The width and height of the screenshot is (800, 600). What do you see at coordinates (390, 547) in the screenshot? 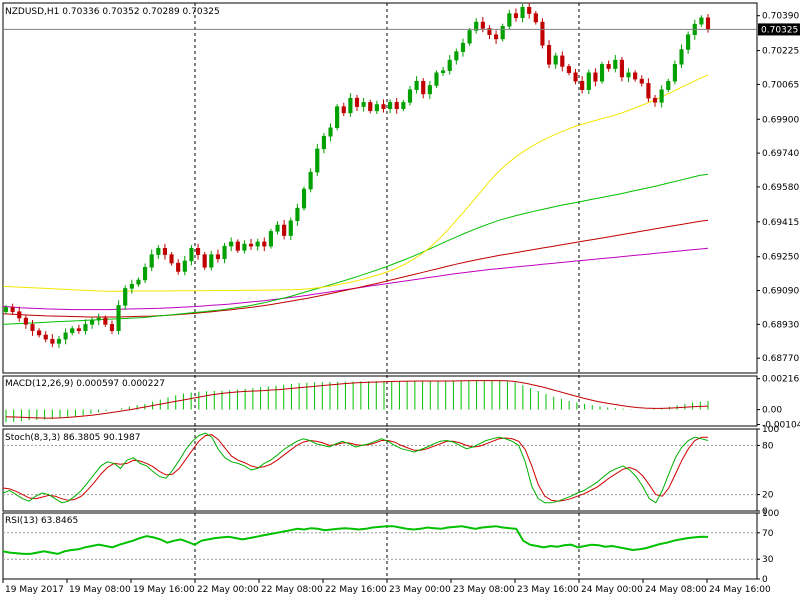
I see `rsi-panel: 100 70 30 0` at bounding box center [390, 547].